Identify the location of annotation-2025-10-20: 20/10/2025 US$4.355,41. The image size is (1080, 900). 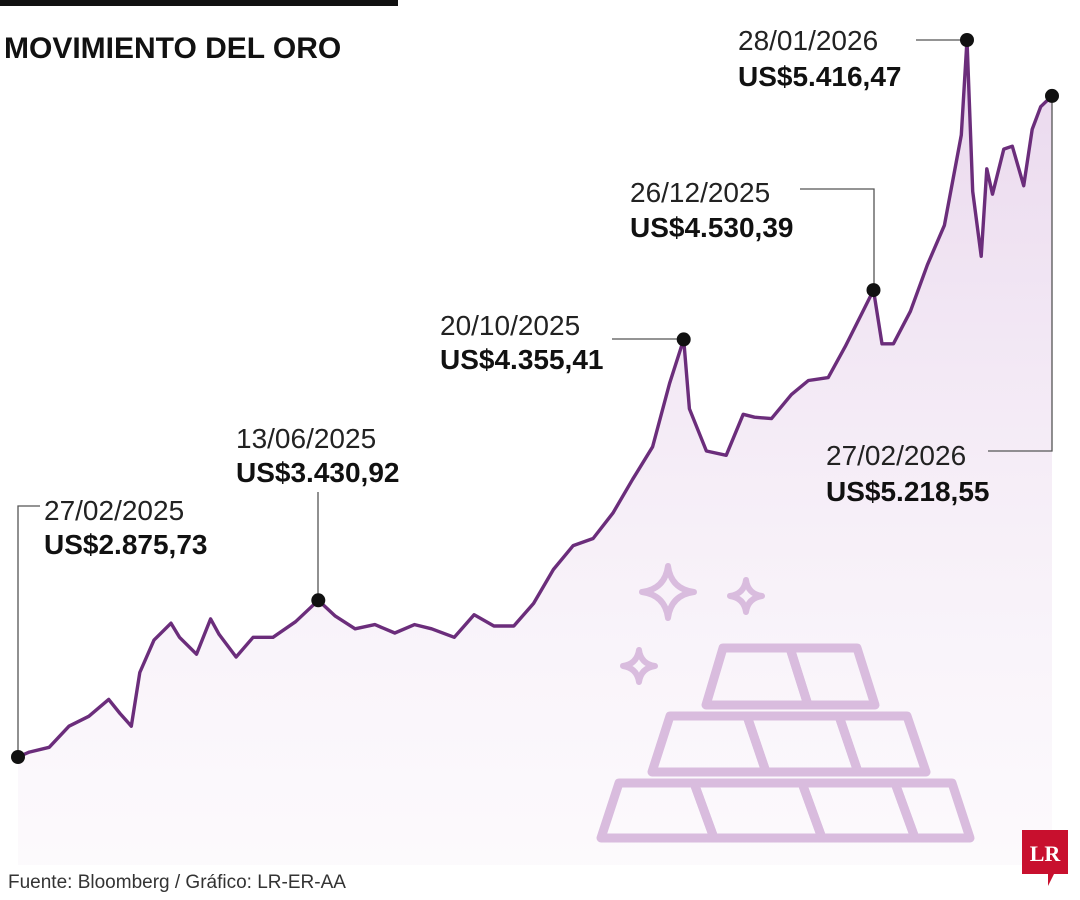
(565, 342).